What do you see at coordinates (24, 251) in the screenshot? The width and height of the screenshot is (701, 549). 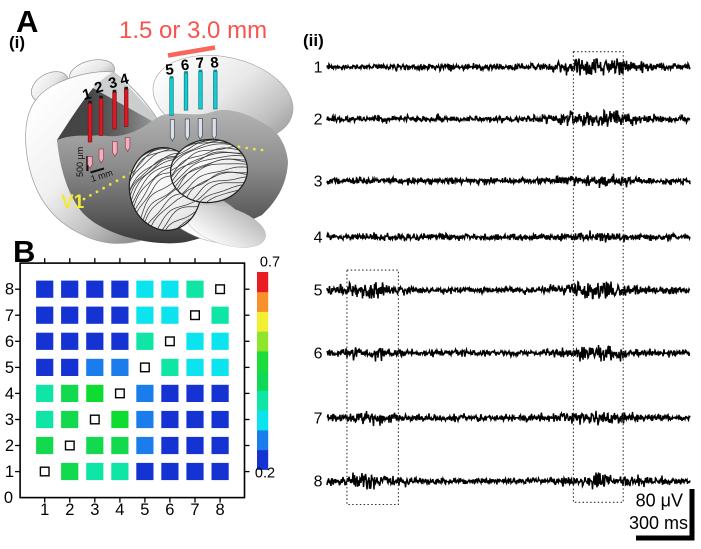 I see `svg-text: B` at bounding box center [24, 251].